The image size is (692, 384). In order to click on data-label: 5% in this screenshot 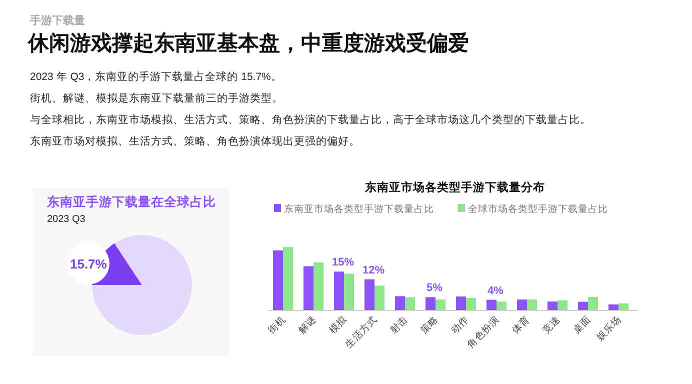, I will do `click(434, 288)`.